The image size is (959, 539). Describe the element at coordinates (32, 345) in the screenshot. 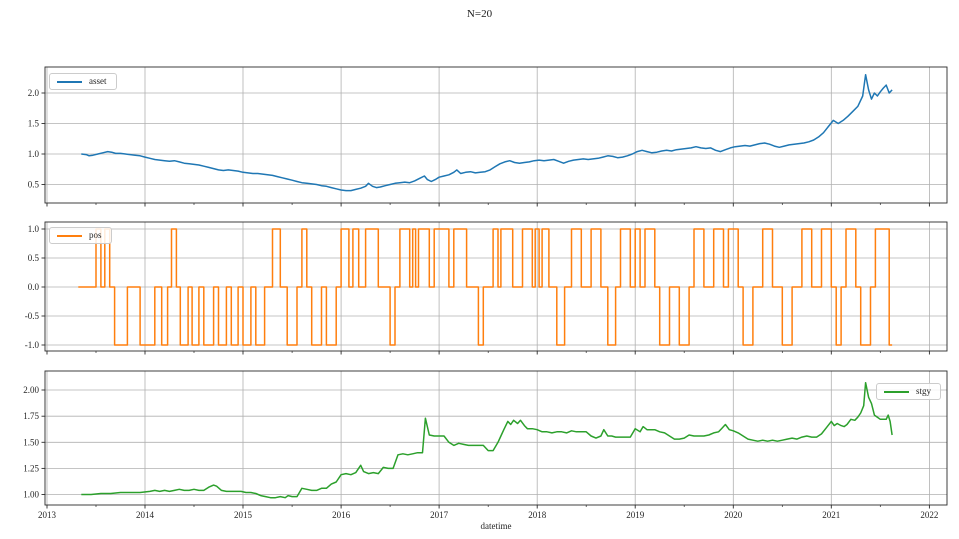

I see `y-tick-label: -1.0` at that location.